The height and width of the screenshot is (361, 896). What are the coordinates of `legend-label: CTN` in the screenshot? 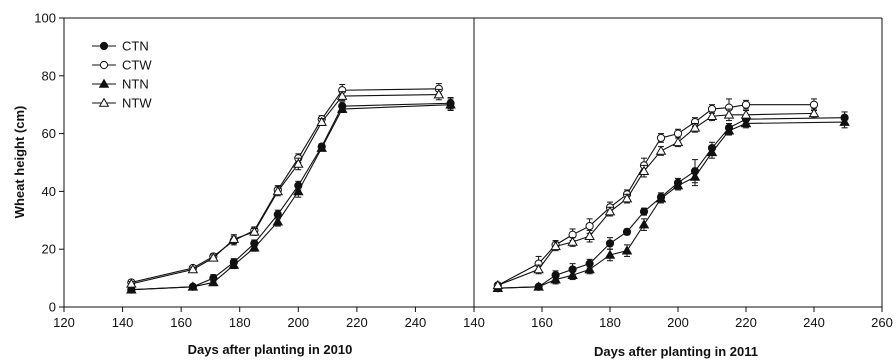 It's located at (135, 46).